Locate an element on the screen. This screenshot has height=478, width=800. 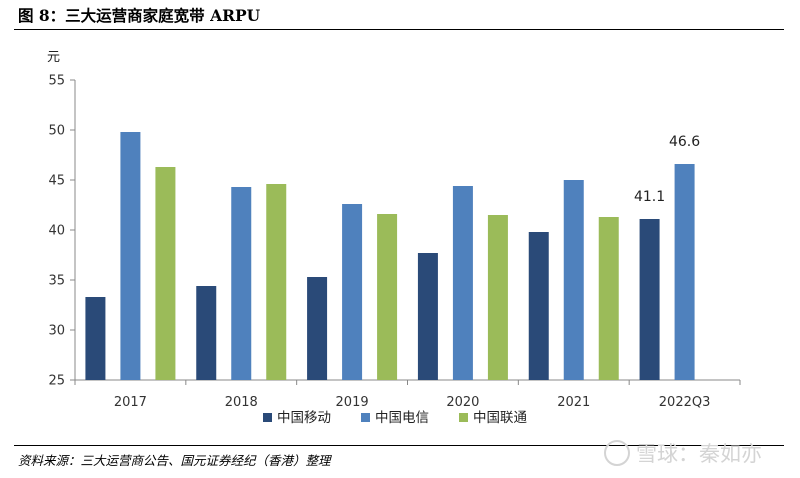
x-tick-label: 2018 is located at coordinates (241, 402).